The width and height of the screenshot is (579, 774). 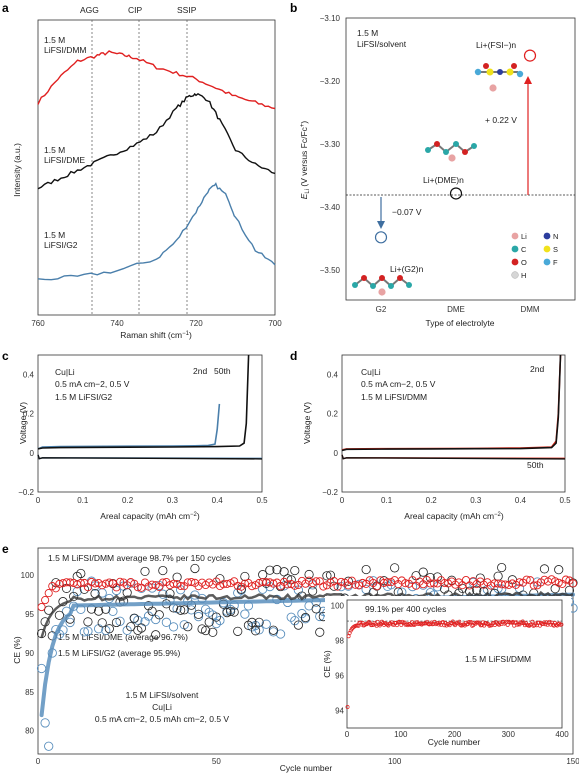 What do you see at coordinates (129, 426) in the screenshot?
I see `pc-charge-2nd` at bounding box center [129, 426].